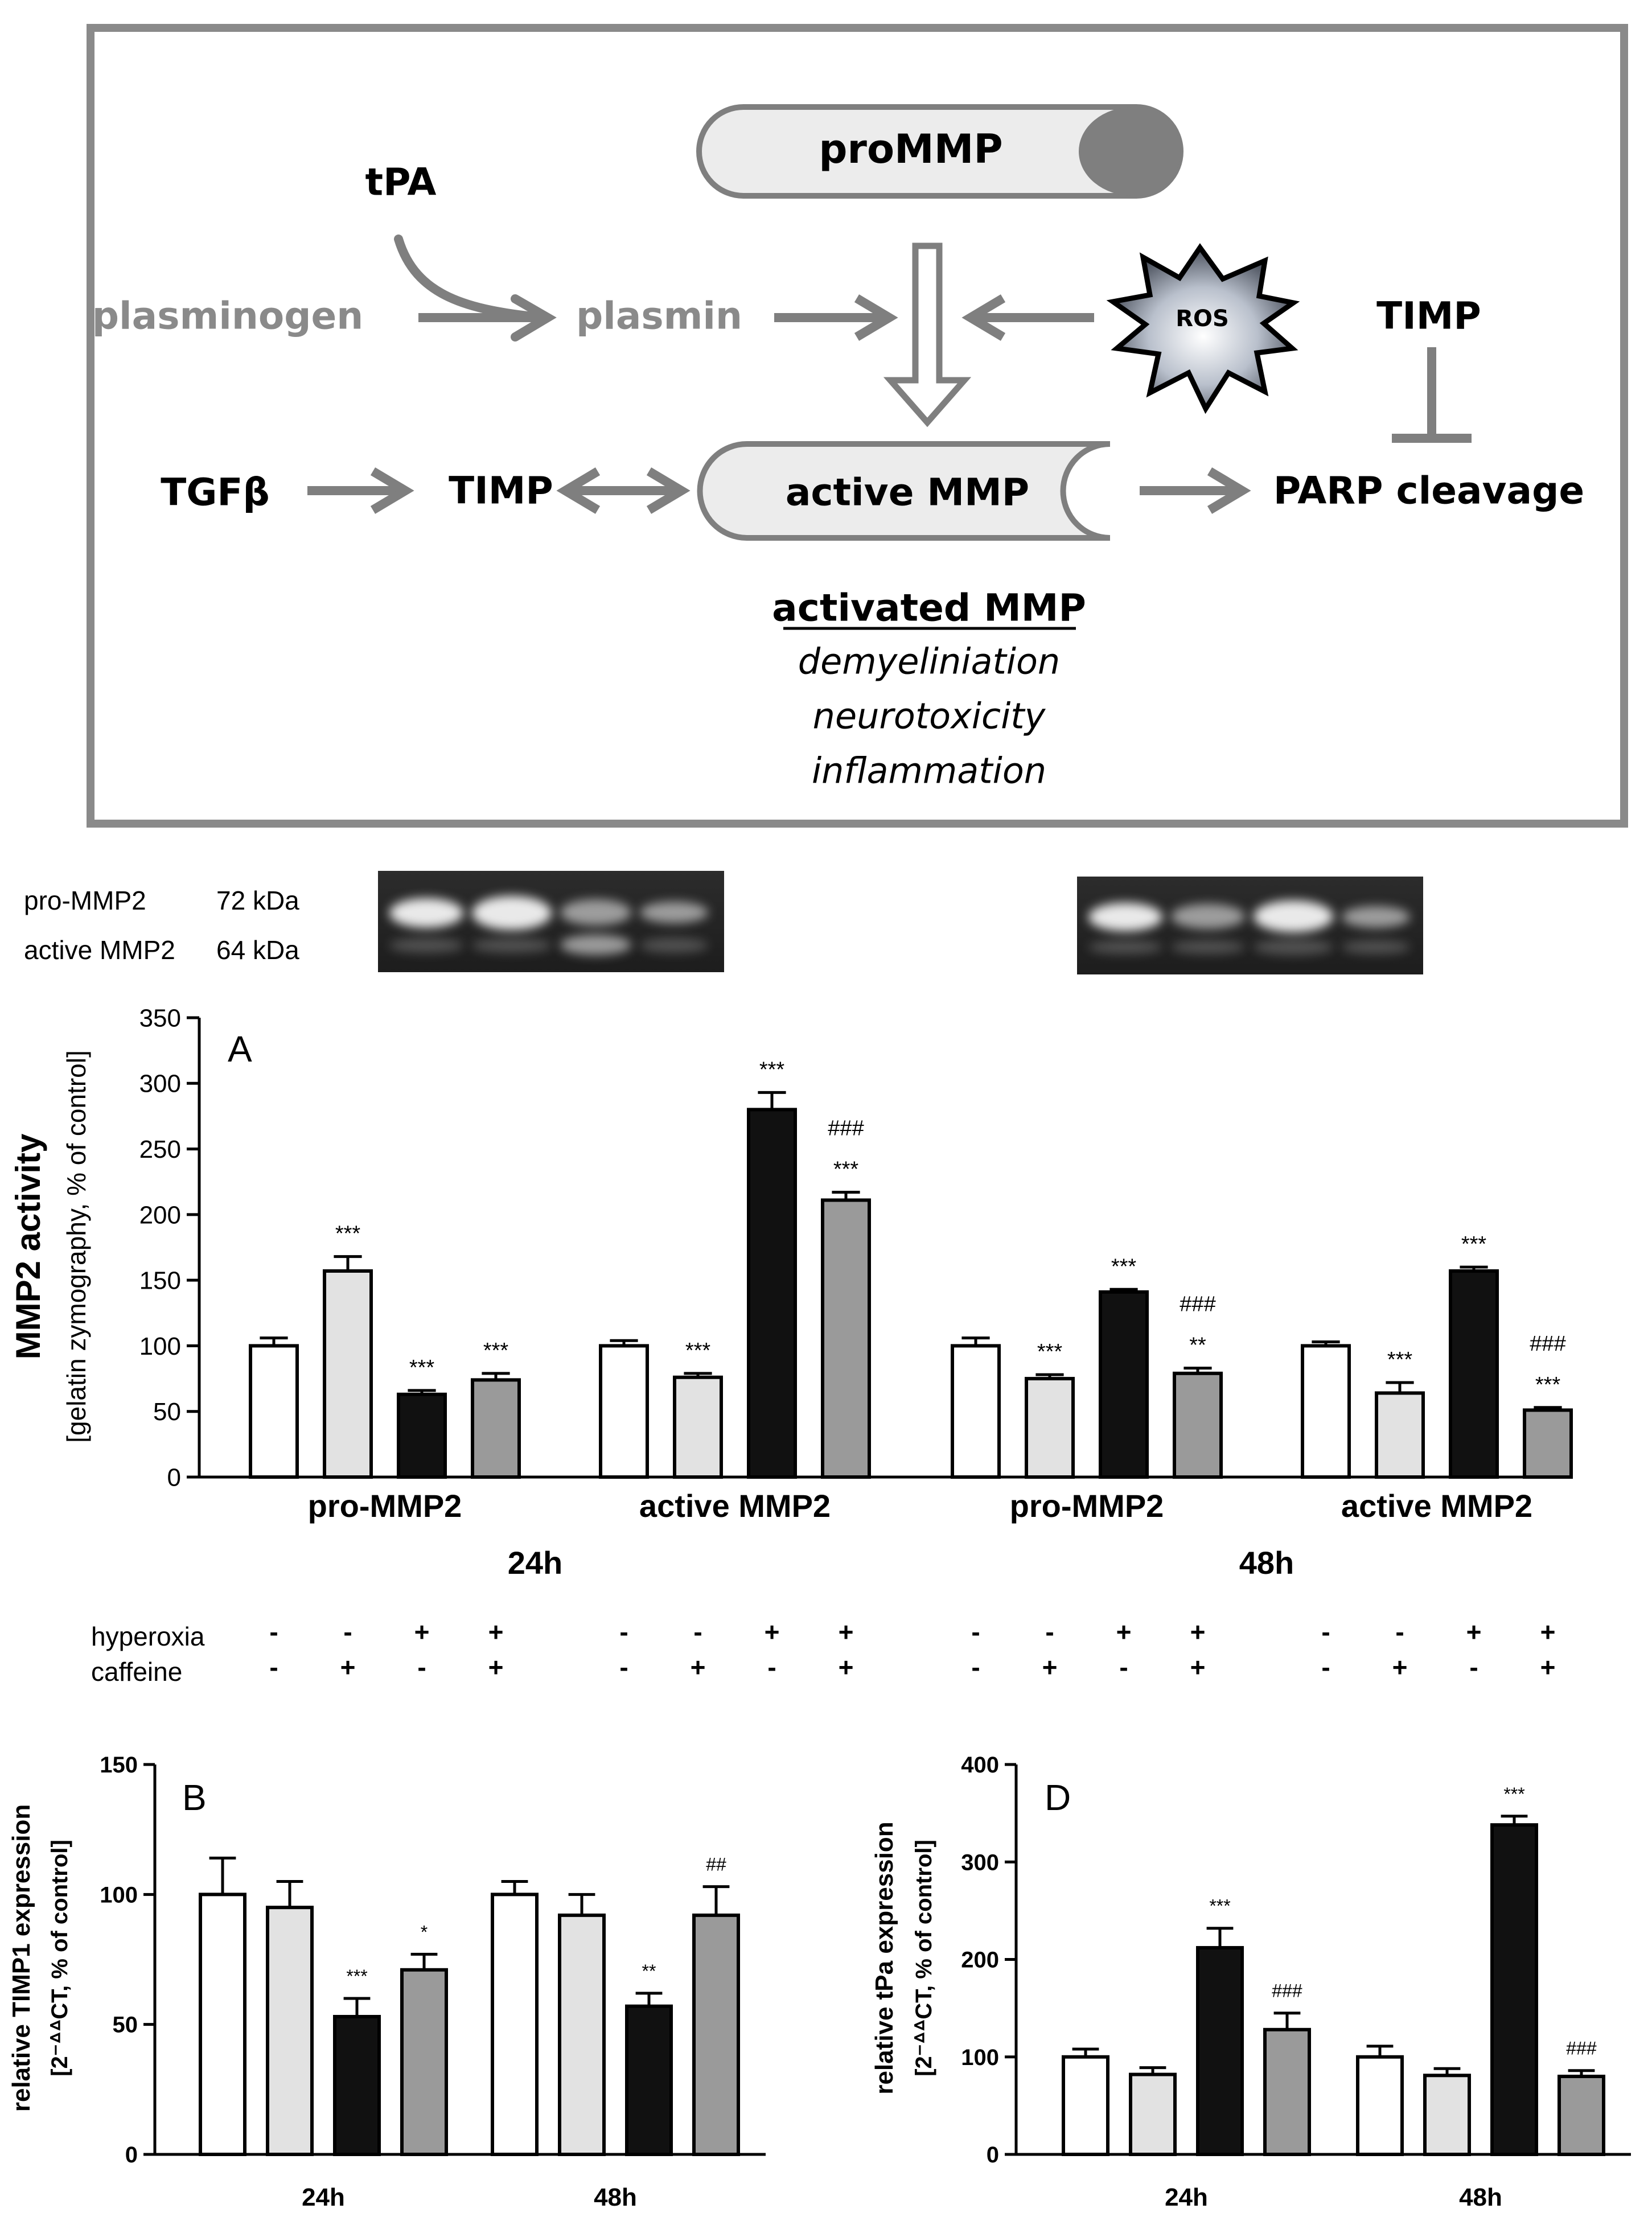 This screenshot has height=2217, width=1652. Describe the element at coordinates (927, 334) in the screenshot. I see `activation-arrow` at that location.